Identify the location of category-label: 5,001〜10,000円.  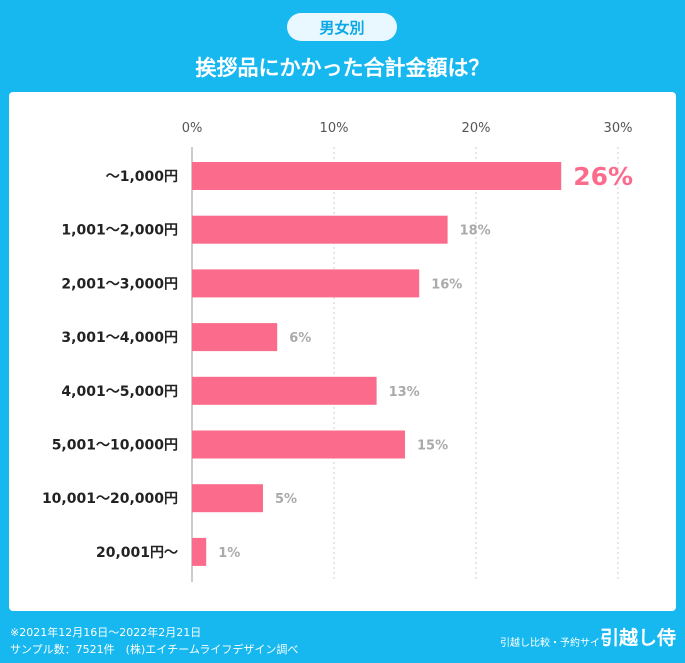
(115, 446).